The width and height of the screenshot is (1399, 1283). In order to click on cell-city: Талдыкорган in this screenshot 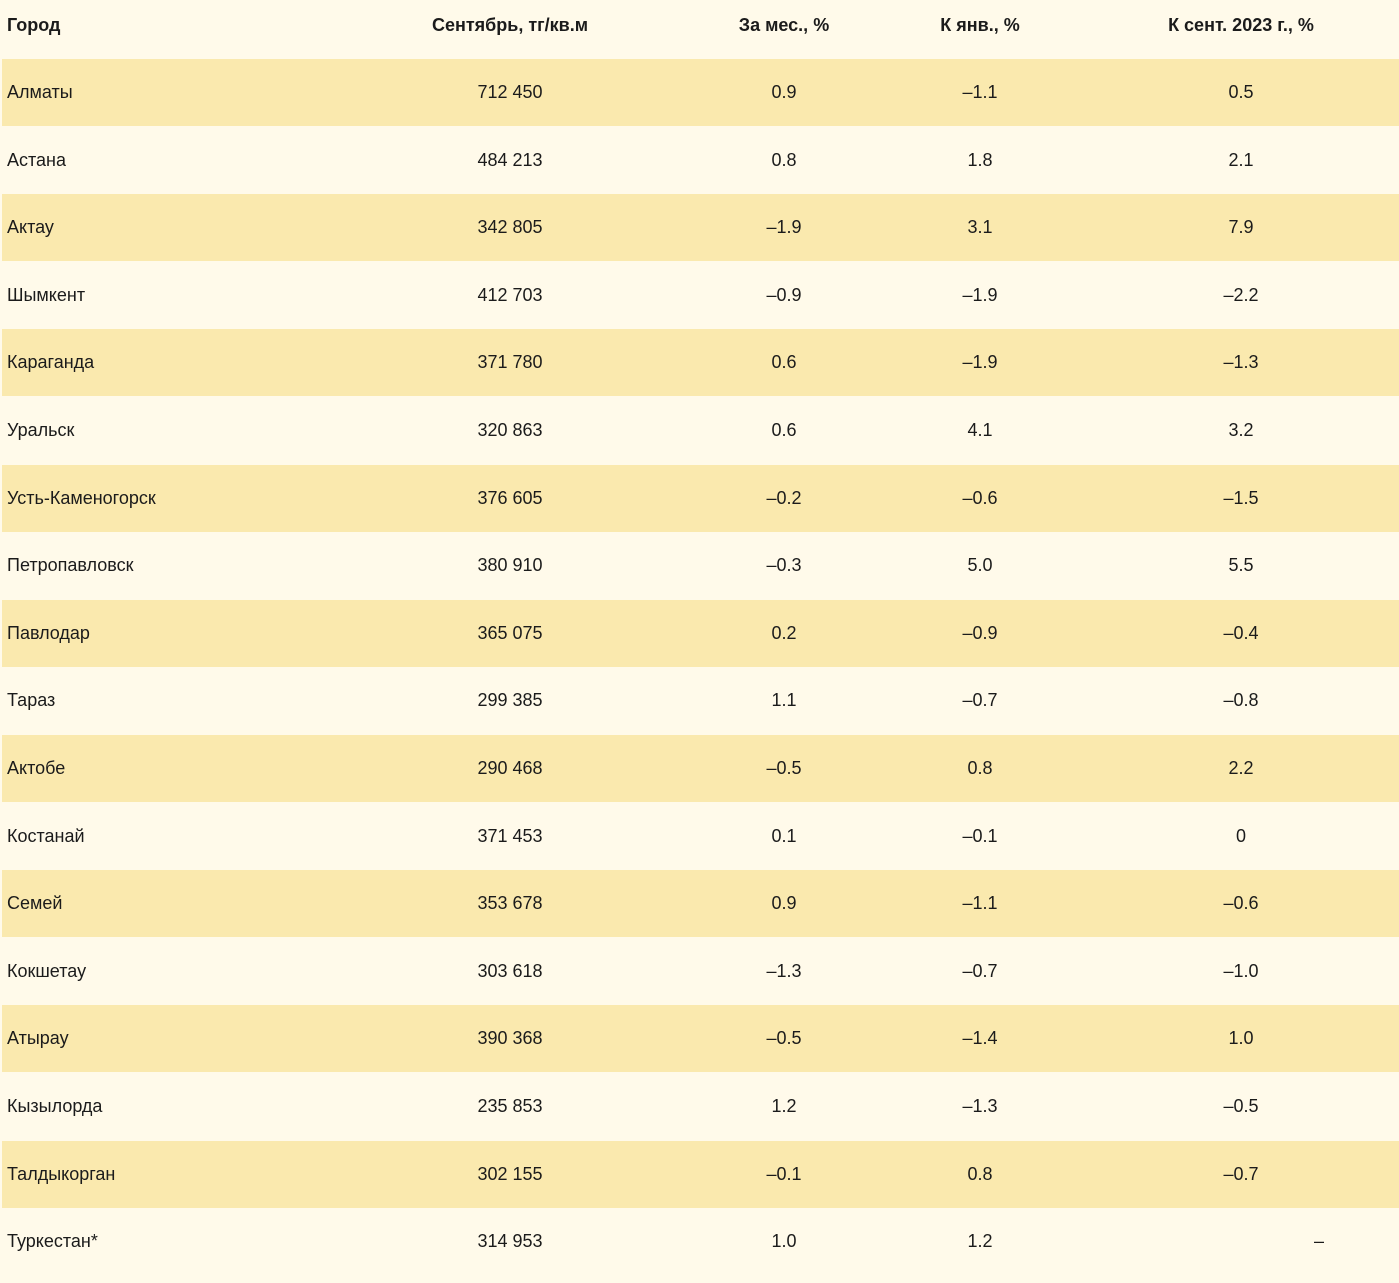, I will do `click(61, 1174)`.